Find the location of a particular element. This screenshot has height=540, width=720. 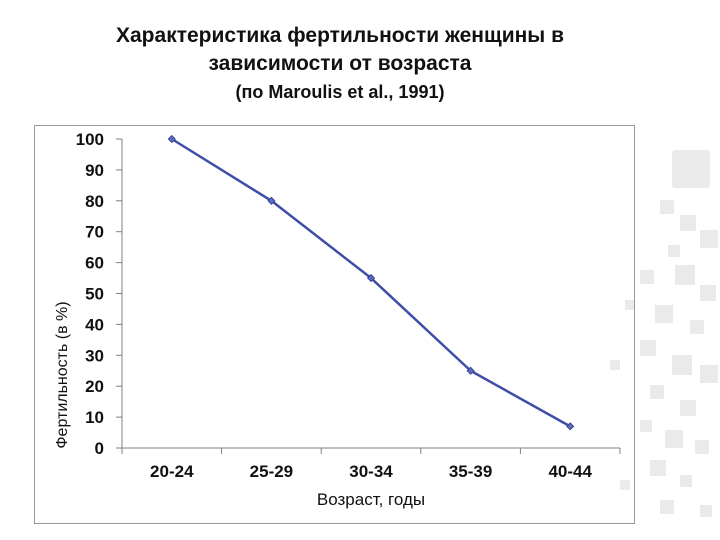

x-tick-label: 35-39 is located at coordinates (470, 471).